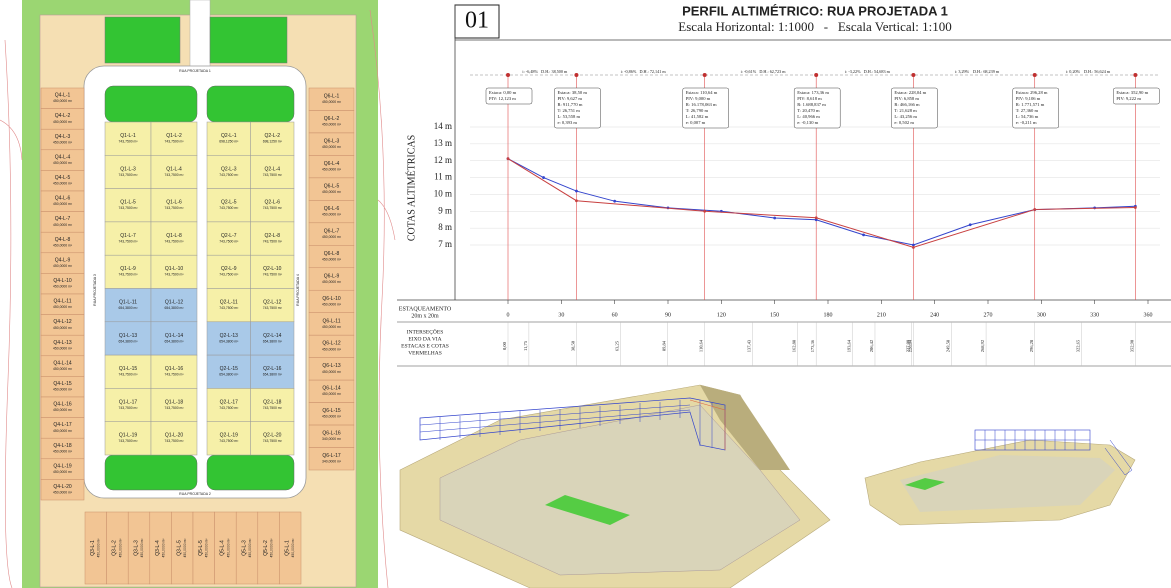 The image size is (1171, 588). Describe the element at coordinates (526, 345) in the screenshot. I see `intersection-label: 11,75` at that location.